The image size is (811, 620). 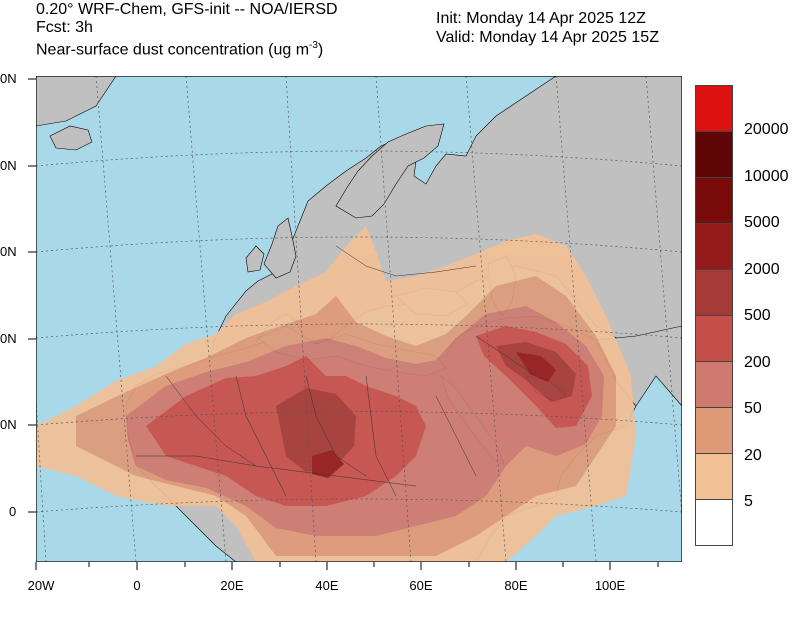 I want to click on valid-time: Valid: Monday 14 Apr 2025 15Z, so click(x=547, y=37).